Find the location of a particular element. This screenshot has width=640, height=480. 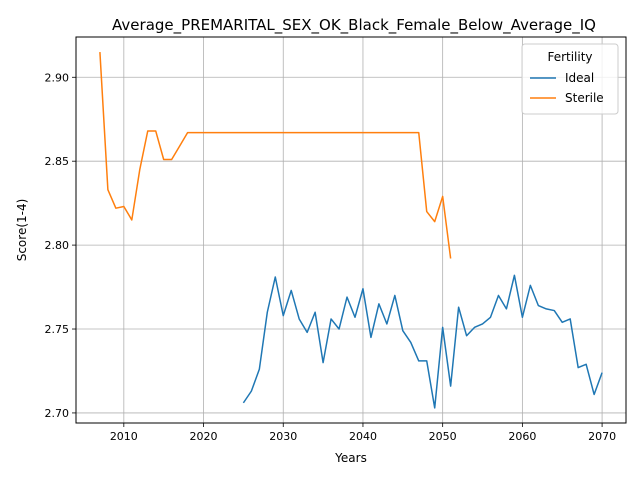

x-tick-label: 2070 is located at coordinates (602, 436).